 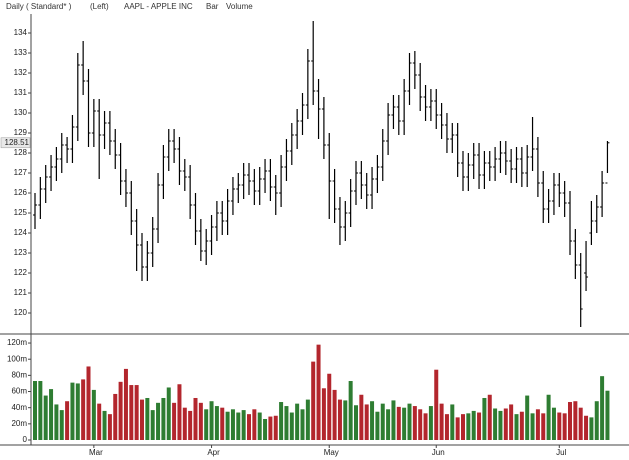 I want to click on y-tick-label: 132, so click(x=21, y=72).